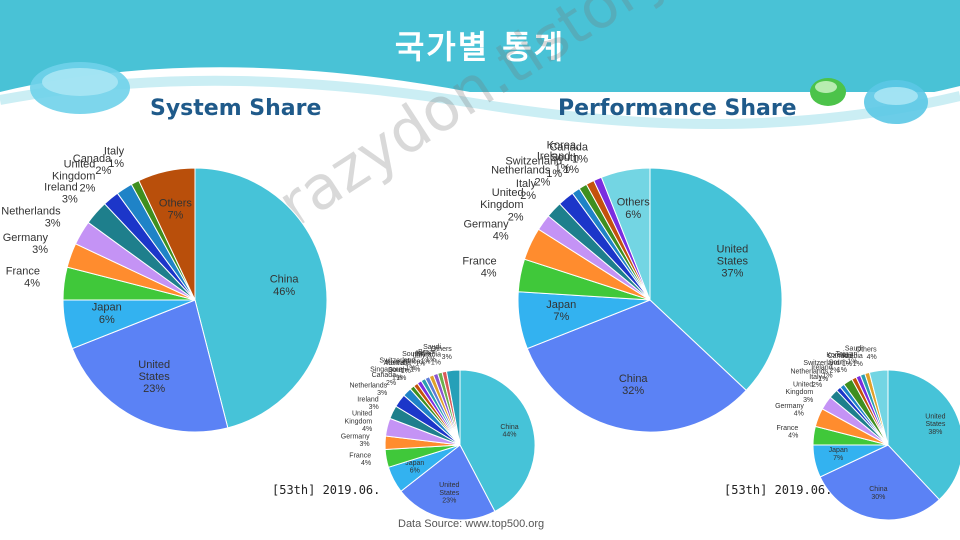 The image size is (960, 540). What do you see at coordinates (847, 358) in the screenshot?
I see `pie-label-taiwan: Taiwan 1%` at bounding box center [847, 358].